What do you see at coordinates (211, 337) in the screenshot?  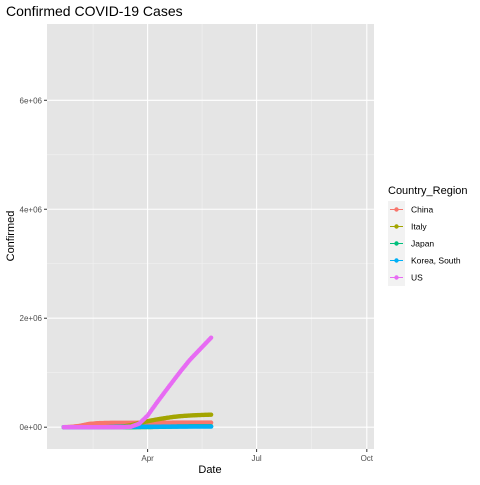 I see `data-point-us` at bounding box center [211, 337].